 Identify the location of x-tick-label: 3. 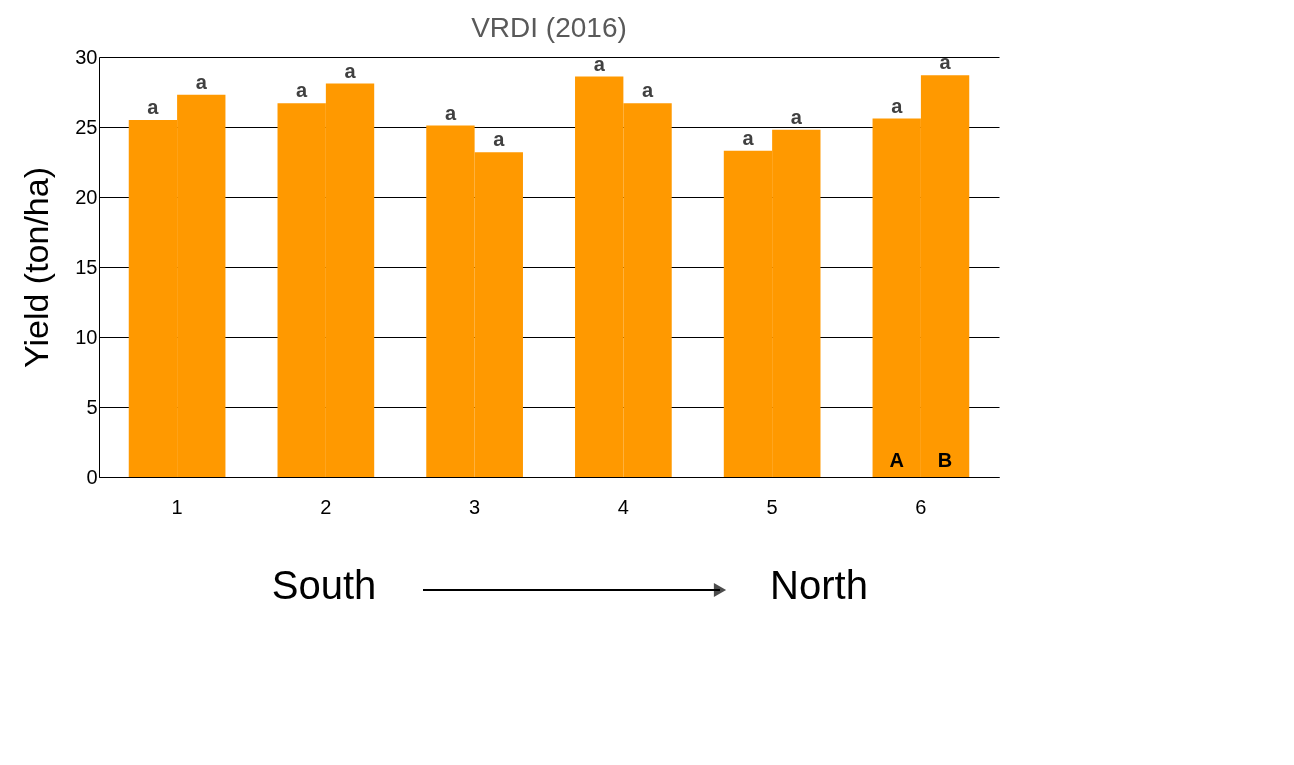
(475, 506).